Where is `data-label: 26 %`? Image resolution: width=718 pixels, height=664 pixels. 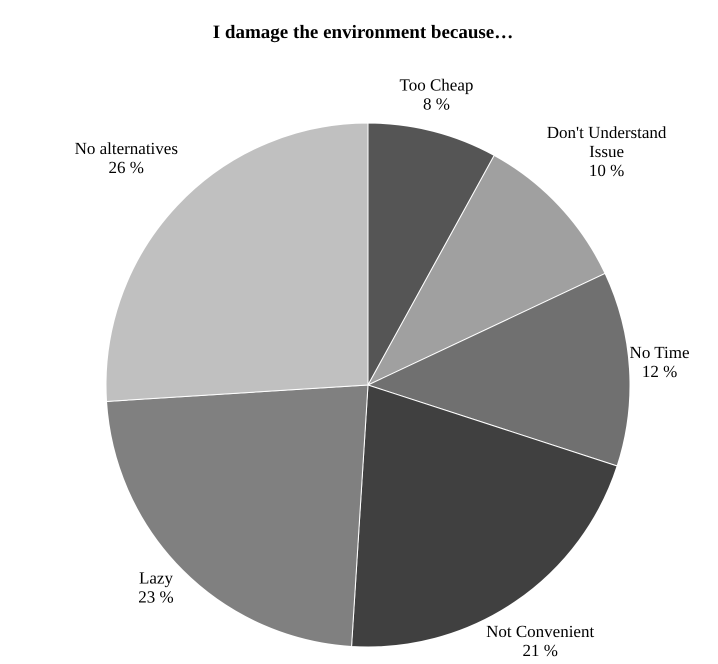 data-label: 26 % is located at coordinates (126, 168).